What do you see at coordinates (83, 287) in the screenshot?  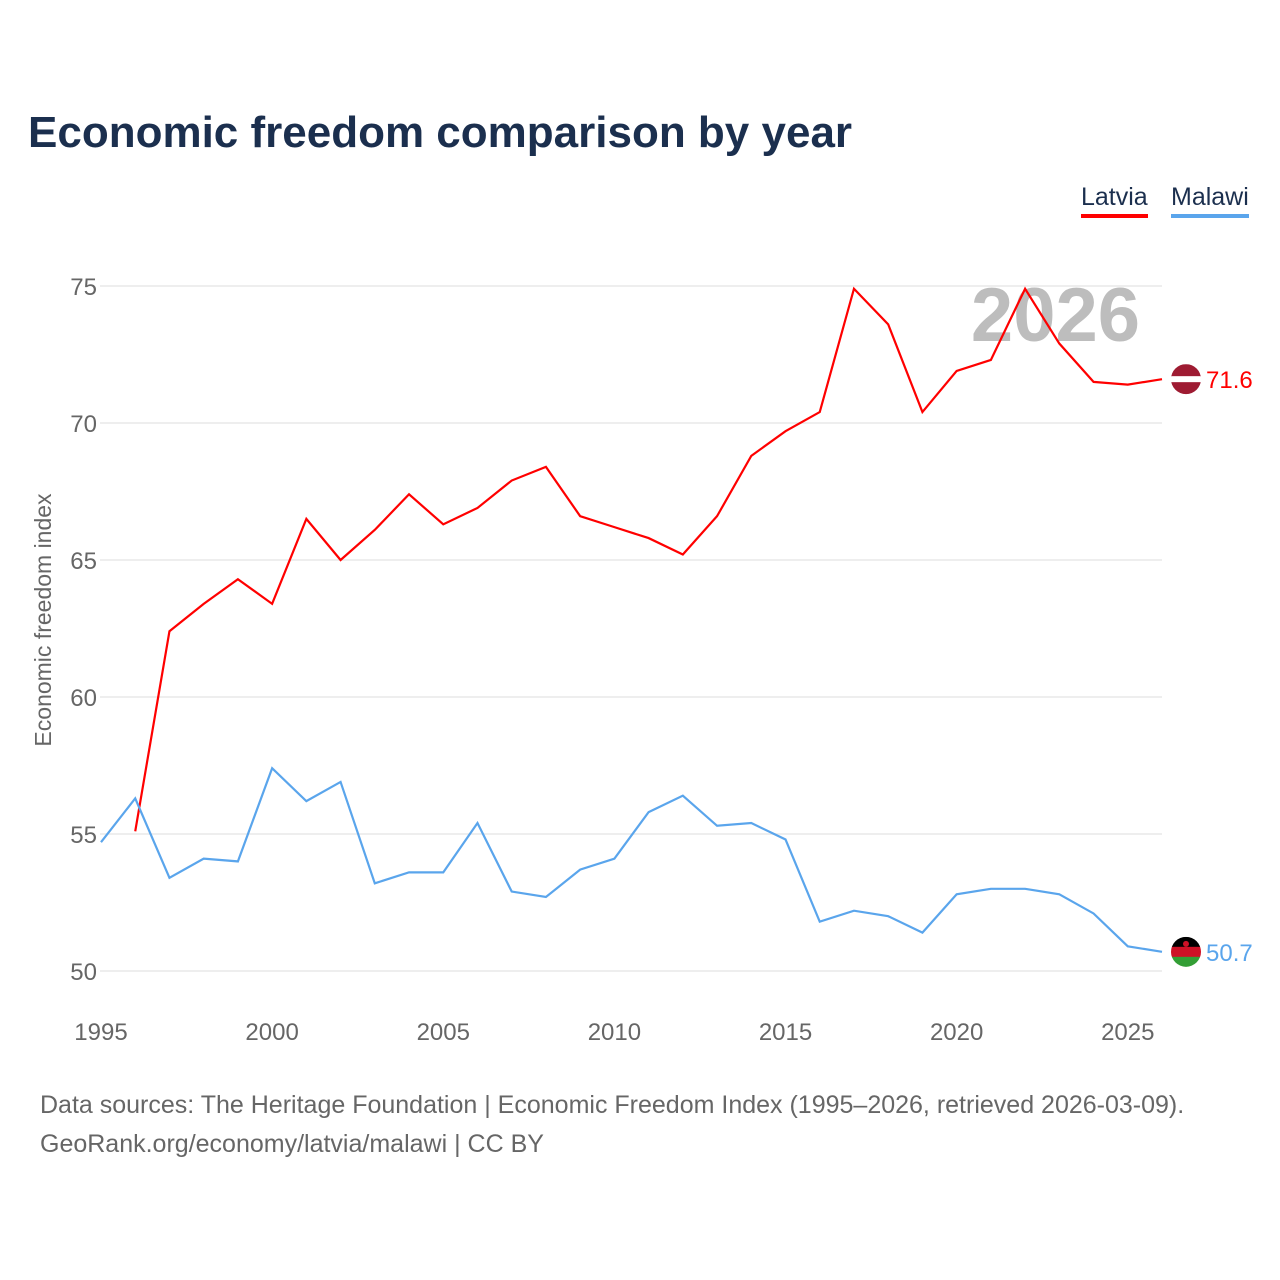 I see `y-tick-label: 75` at bounding box center [83, 287].